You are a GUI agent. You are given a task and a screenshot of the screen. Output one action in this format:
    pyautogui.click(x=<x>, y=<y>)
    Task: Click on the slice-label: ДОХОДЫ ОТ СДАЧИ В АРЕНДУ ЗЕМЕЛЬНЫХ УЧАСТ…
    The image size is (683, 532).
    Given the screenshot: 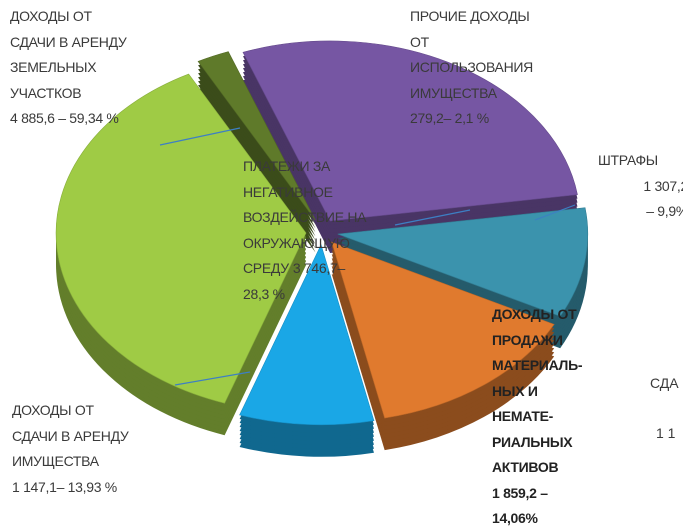 What is the action you would take?
    pyautogui.click(x=110, y=68)
    